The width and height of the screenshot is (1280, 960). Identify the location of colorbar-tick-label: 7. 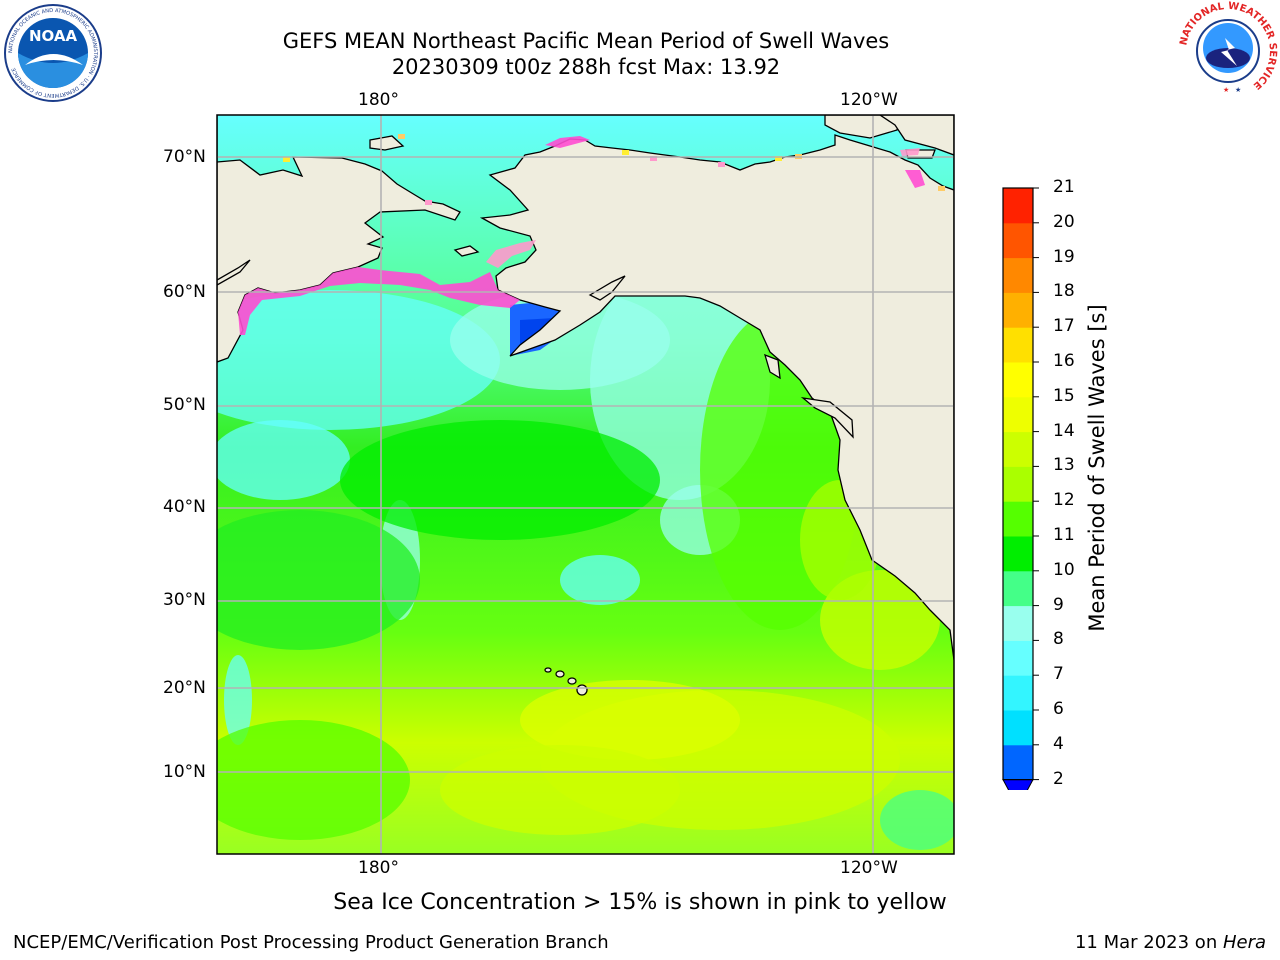
(1058, 674).